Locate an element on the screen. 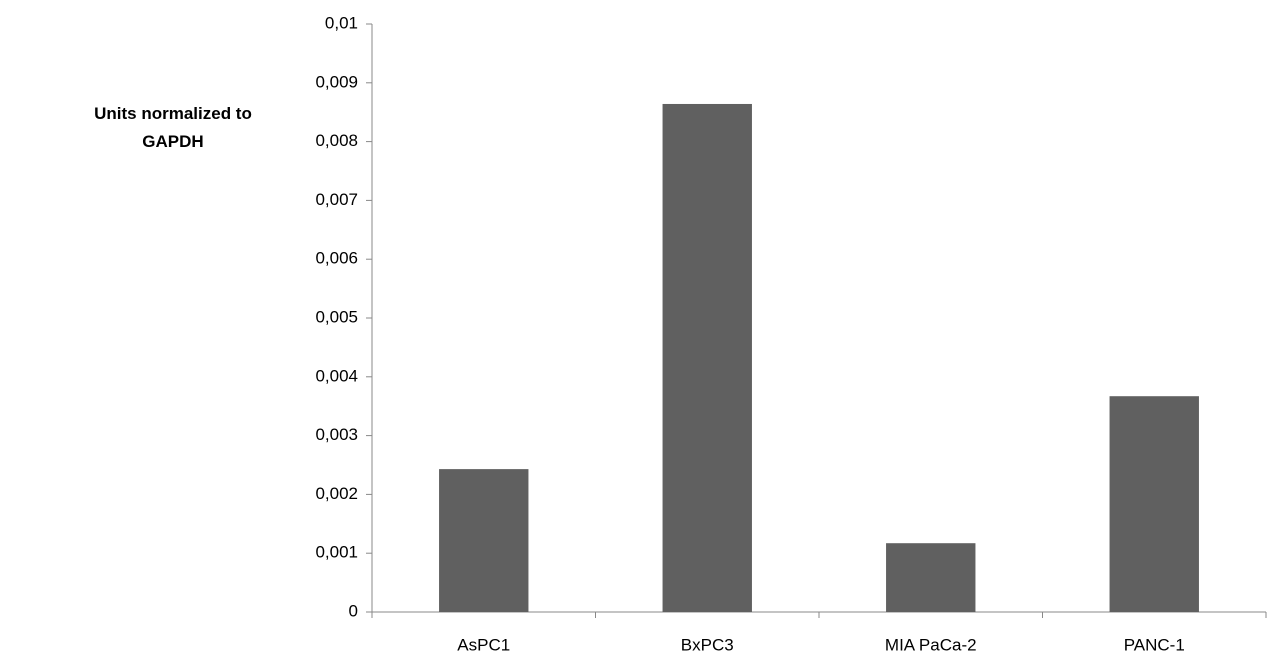  y-tick-label: 0,01 is located at coordinates (341, 22).